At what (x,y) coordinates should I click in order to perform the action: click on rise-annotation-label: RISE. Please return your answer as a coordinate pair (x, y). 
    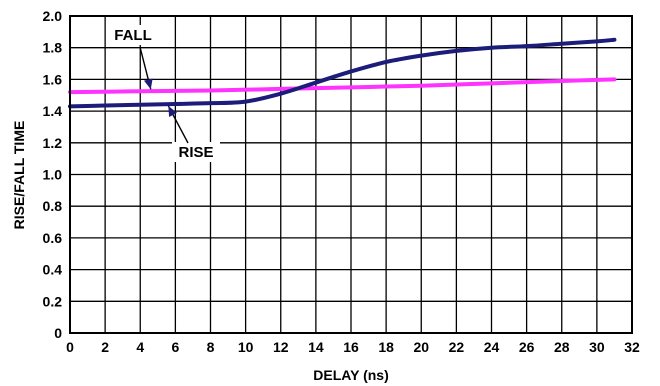
    Looking at the image, I should click on (195, 152).